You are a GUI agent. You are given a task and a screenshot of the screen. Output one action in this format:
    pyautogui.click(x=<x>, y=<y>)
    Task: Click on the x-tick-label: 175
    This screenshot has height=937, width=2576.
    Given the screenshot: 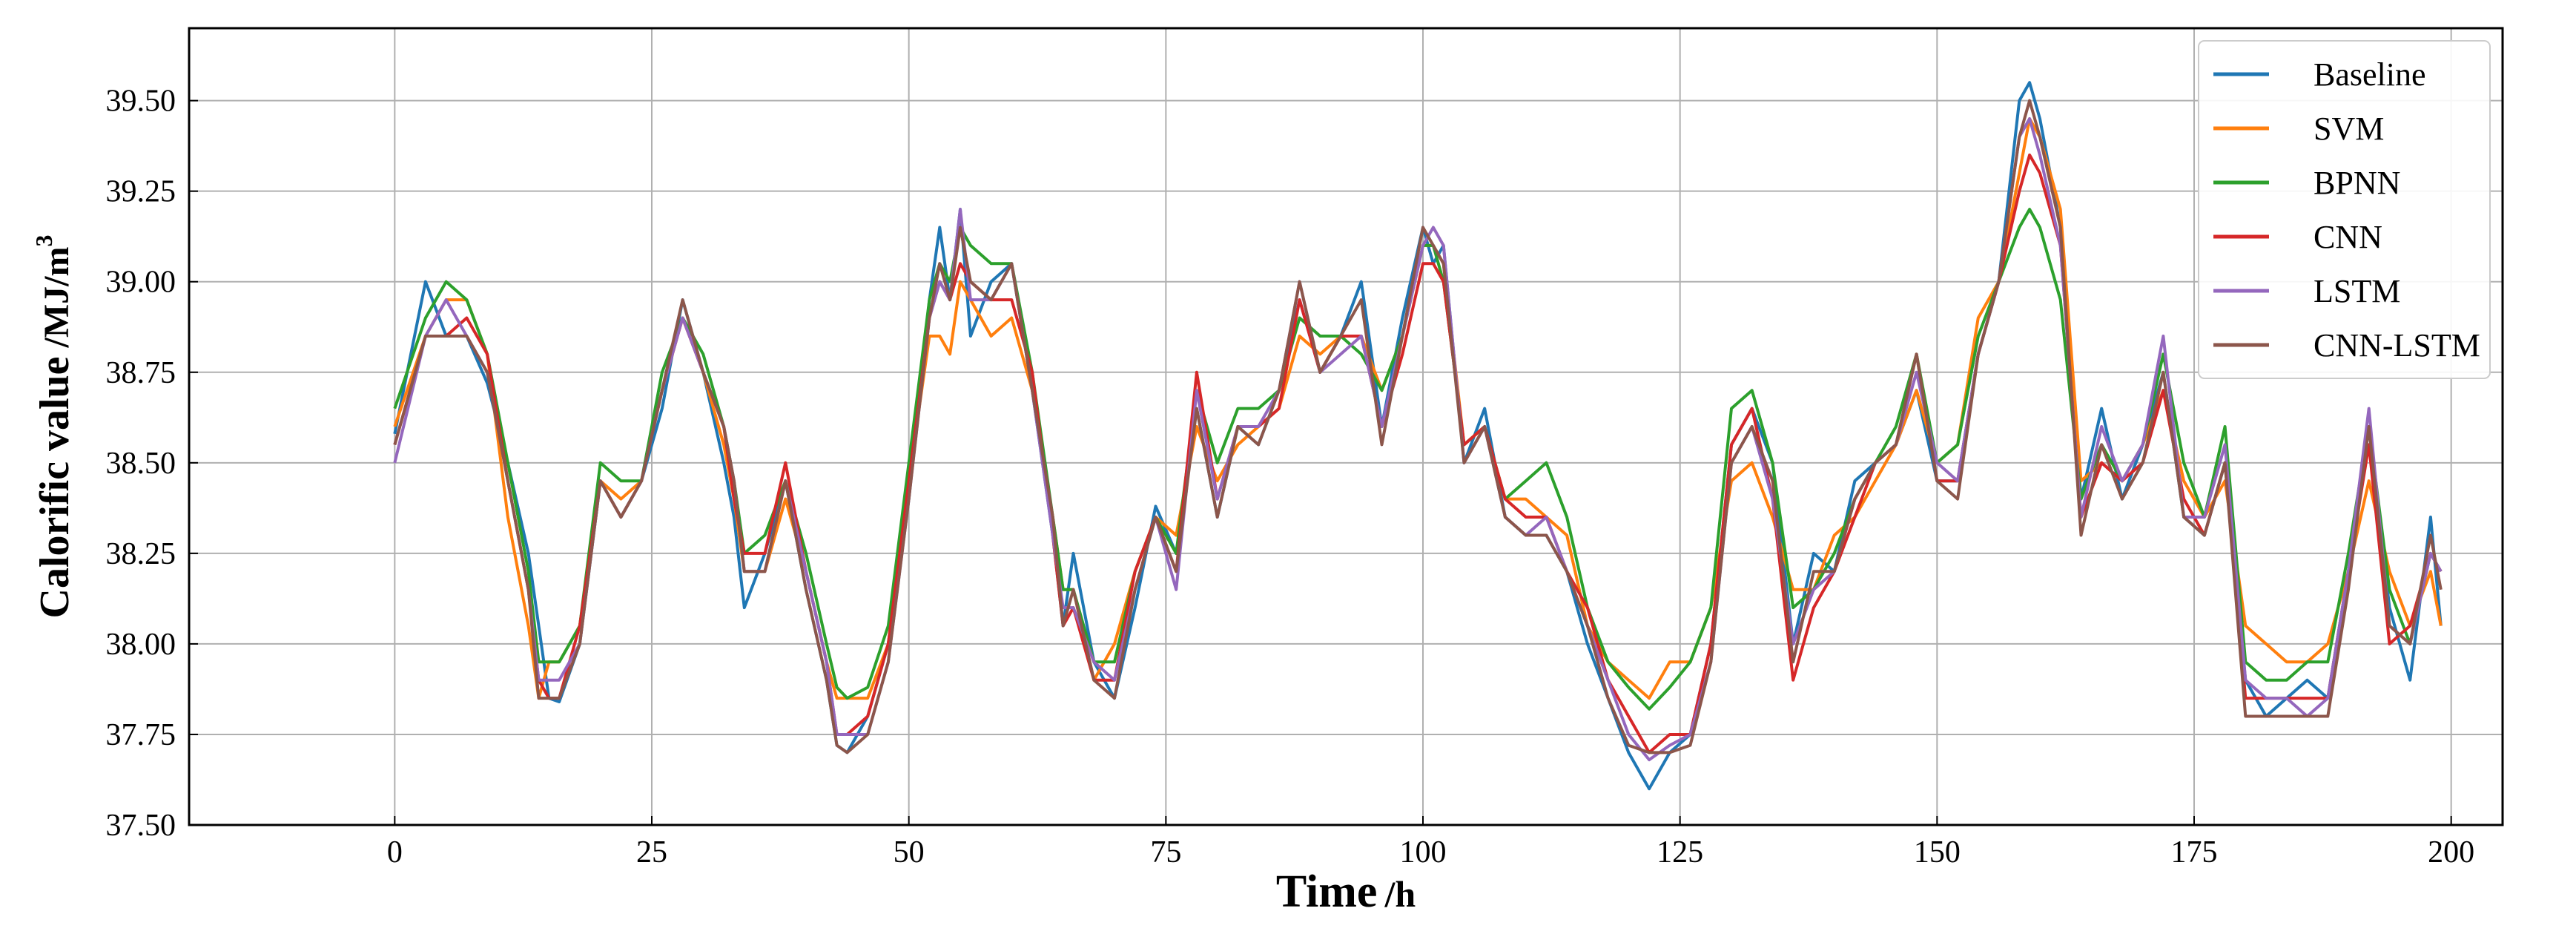 What is the action you would take?
    pyautogui.click(x=2194, y=852)
    